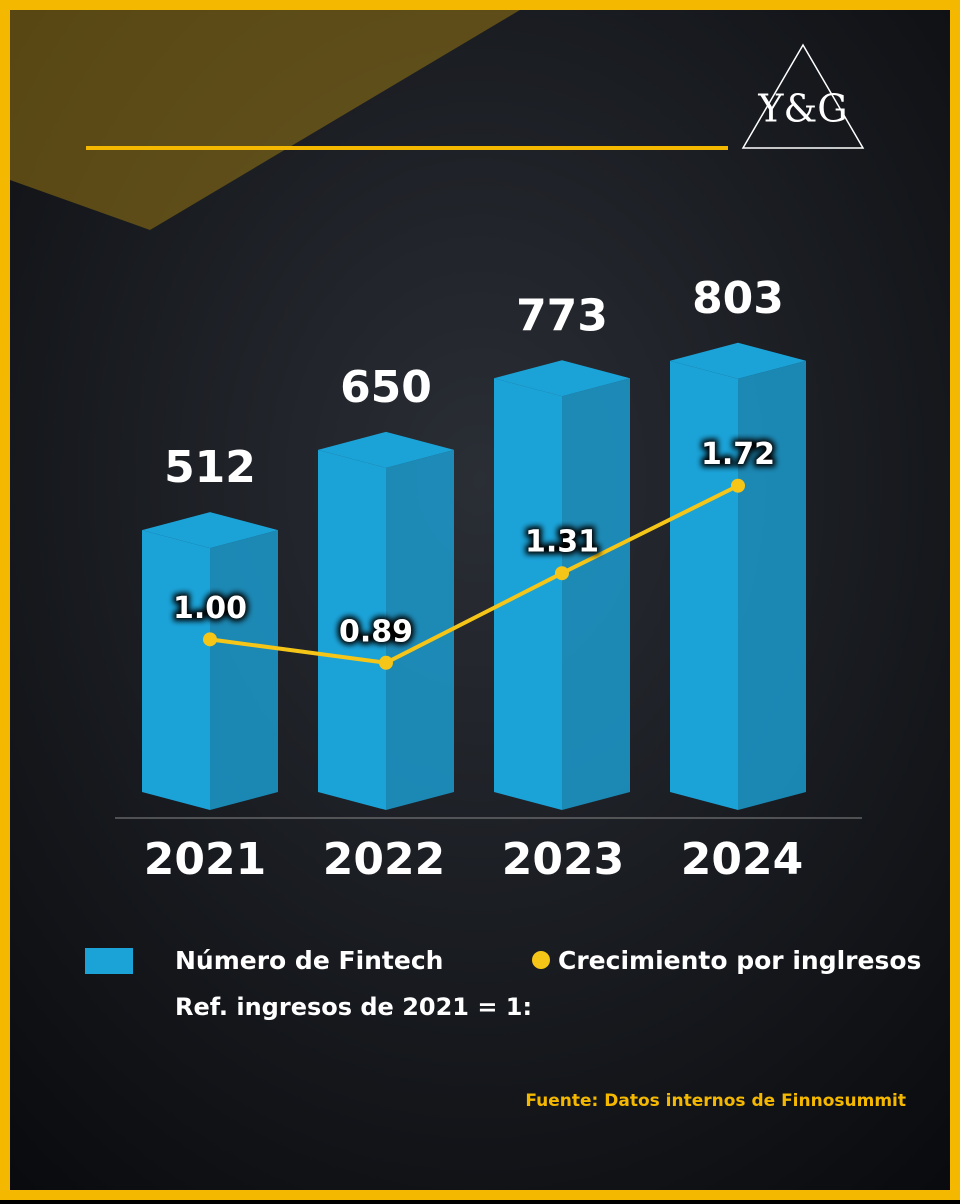 The width and height of the screenshot is (960, 1204). I want to click on line-value-glow: 1.72, so click(738, 454).